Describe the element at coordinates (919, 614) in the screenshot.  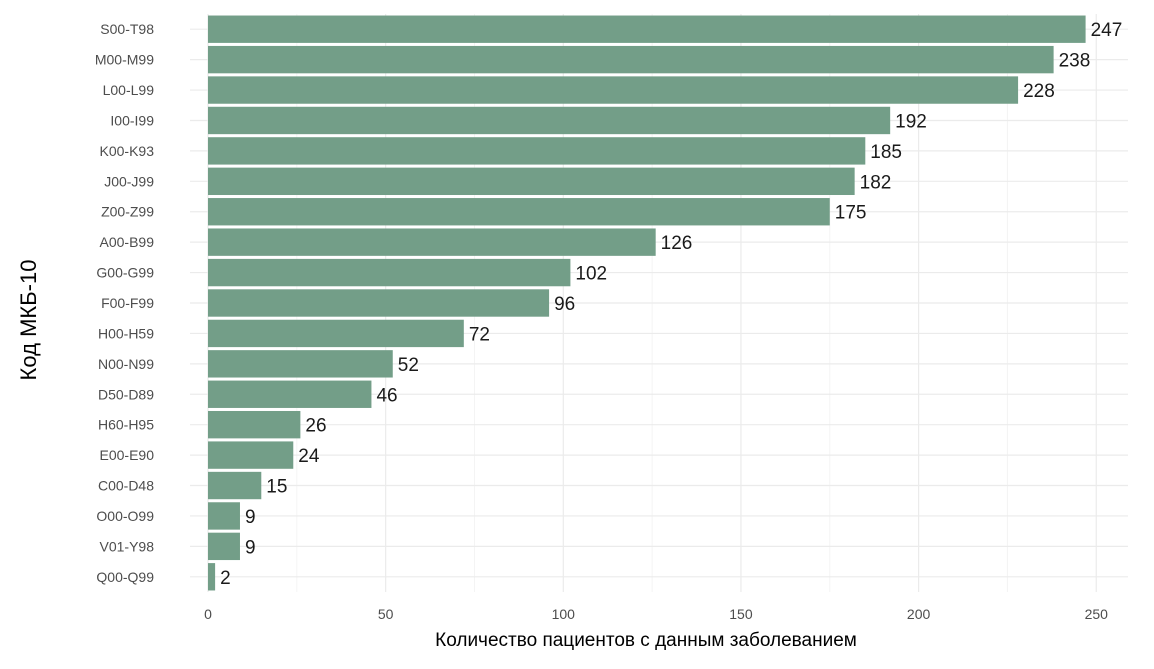
I see `x-tick-label: 200` at that location.